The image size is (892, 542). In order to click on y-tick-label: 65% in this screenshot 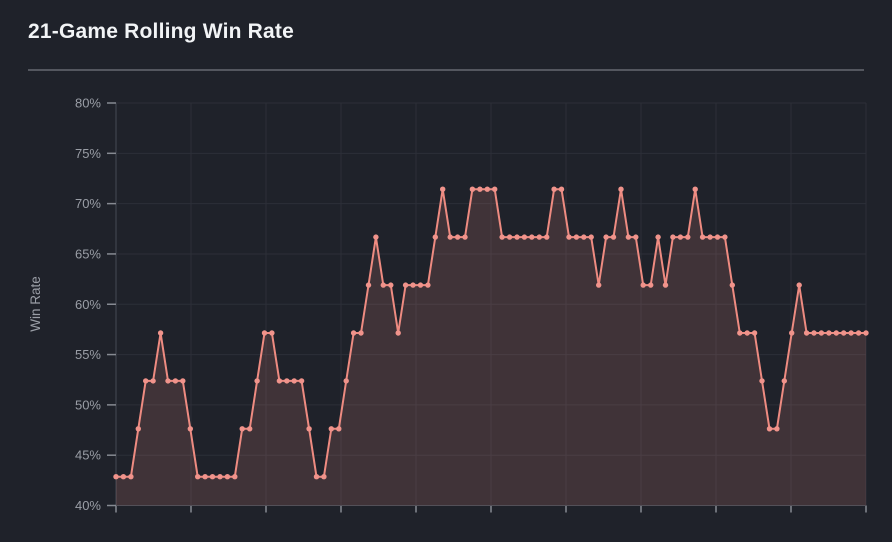, I will do `click(88, 253)`.